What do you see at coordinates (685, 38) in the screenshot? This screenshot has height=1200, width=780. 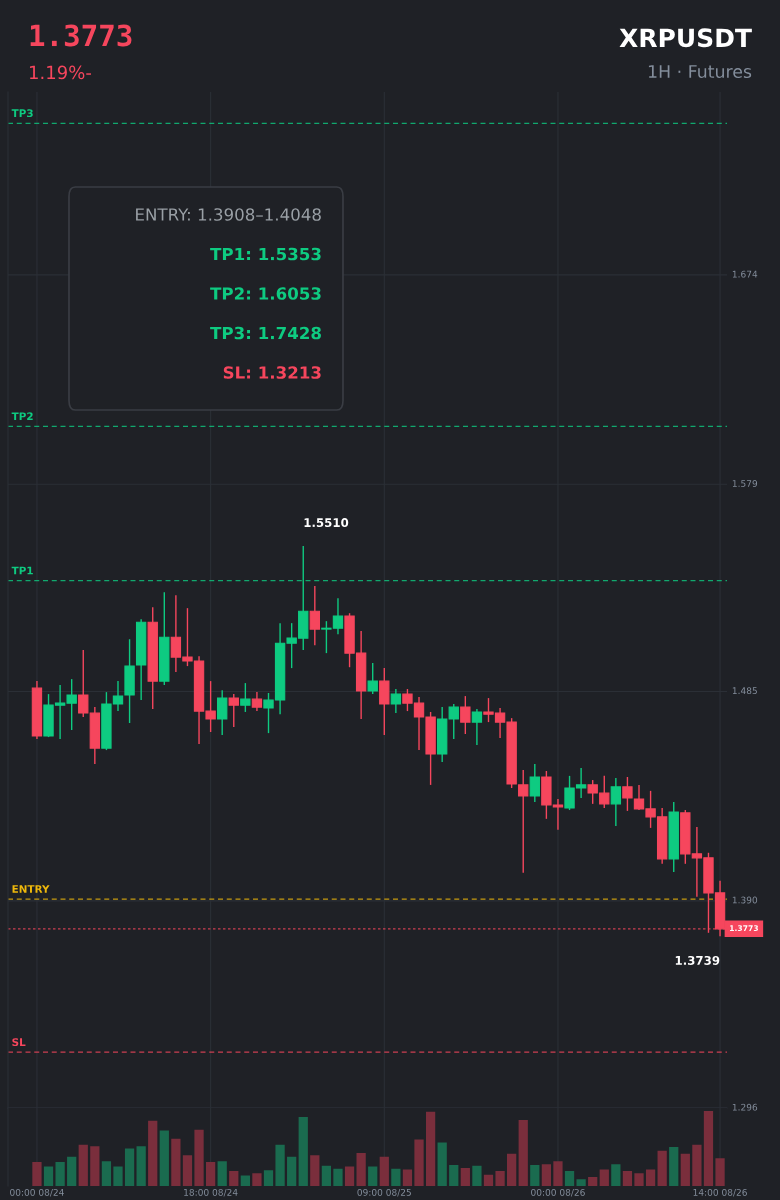 I see `chart-title: XRPUSDT` at bounding box center [685, 38].